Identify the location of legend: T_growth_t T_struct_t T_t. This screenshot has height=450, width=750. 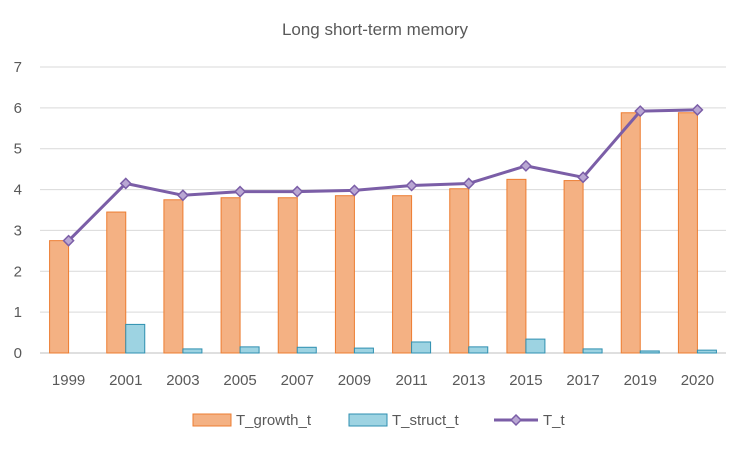
(379, 420).